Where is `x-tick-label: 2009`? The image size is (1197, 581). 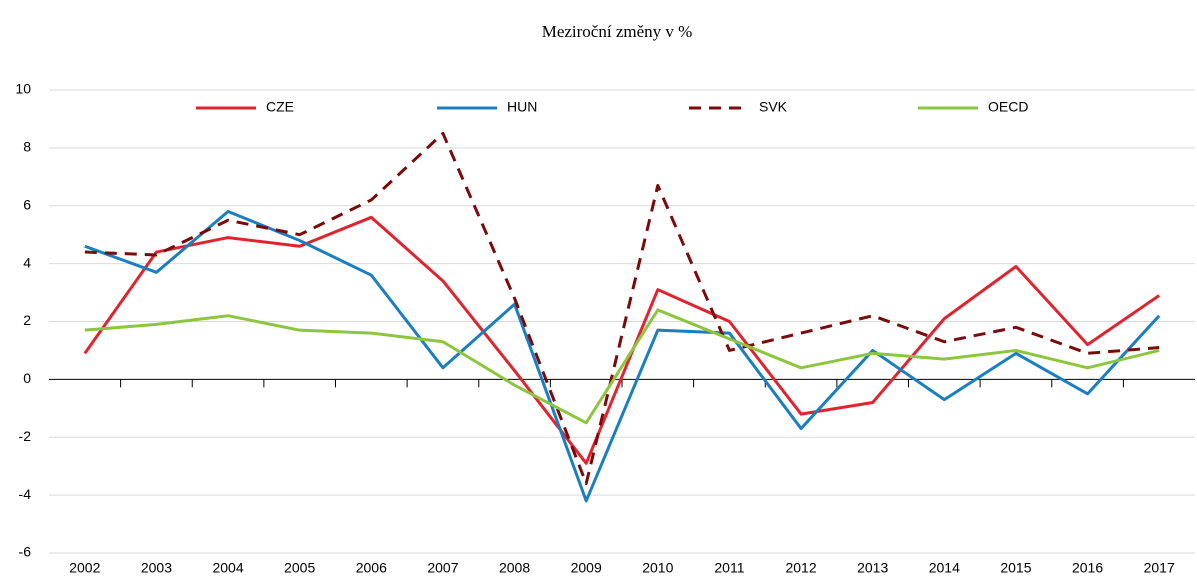
x-tick-label: 2009 is located at coordinates (586, 568).